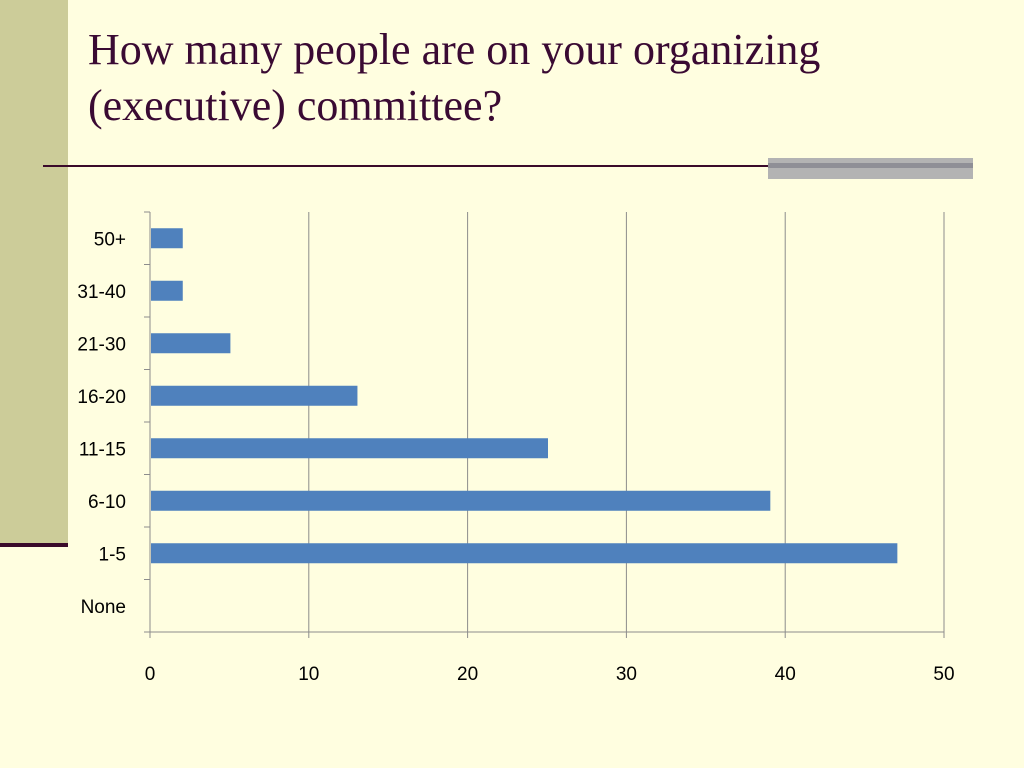  What do you see at coordinates (943, 674) in the screenshot?
I see `x-tick-label: 50` at bounding box center [943, 674].